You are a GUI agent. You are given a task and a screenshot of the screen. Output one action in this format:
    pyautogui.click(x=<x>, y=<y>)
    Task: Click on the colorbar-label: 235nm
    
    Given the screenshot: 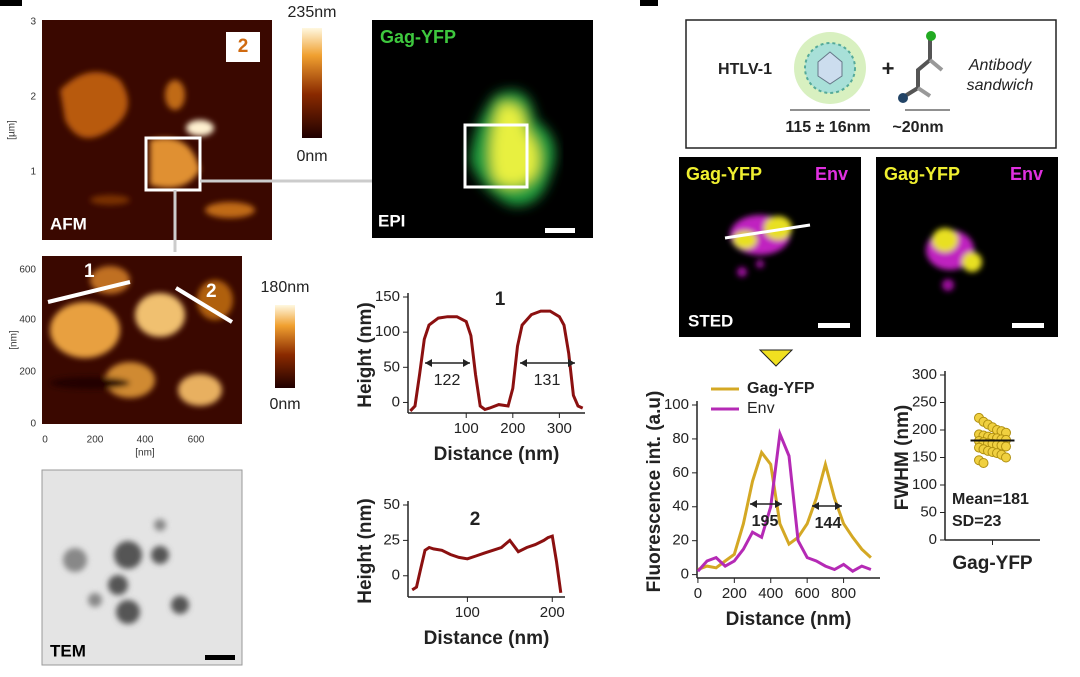 What is the action you would take?
    pyautogui.click(x=312, y=12)
    